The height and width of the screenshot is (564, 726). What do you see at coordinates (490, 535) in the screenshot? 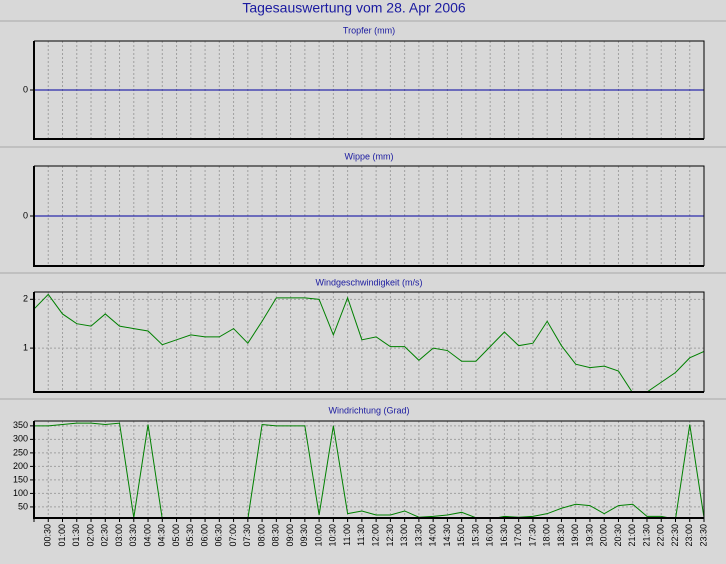
I see `x-tick-label: 16:00` at bounding box center [490, 535].